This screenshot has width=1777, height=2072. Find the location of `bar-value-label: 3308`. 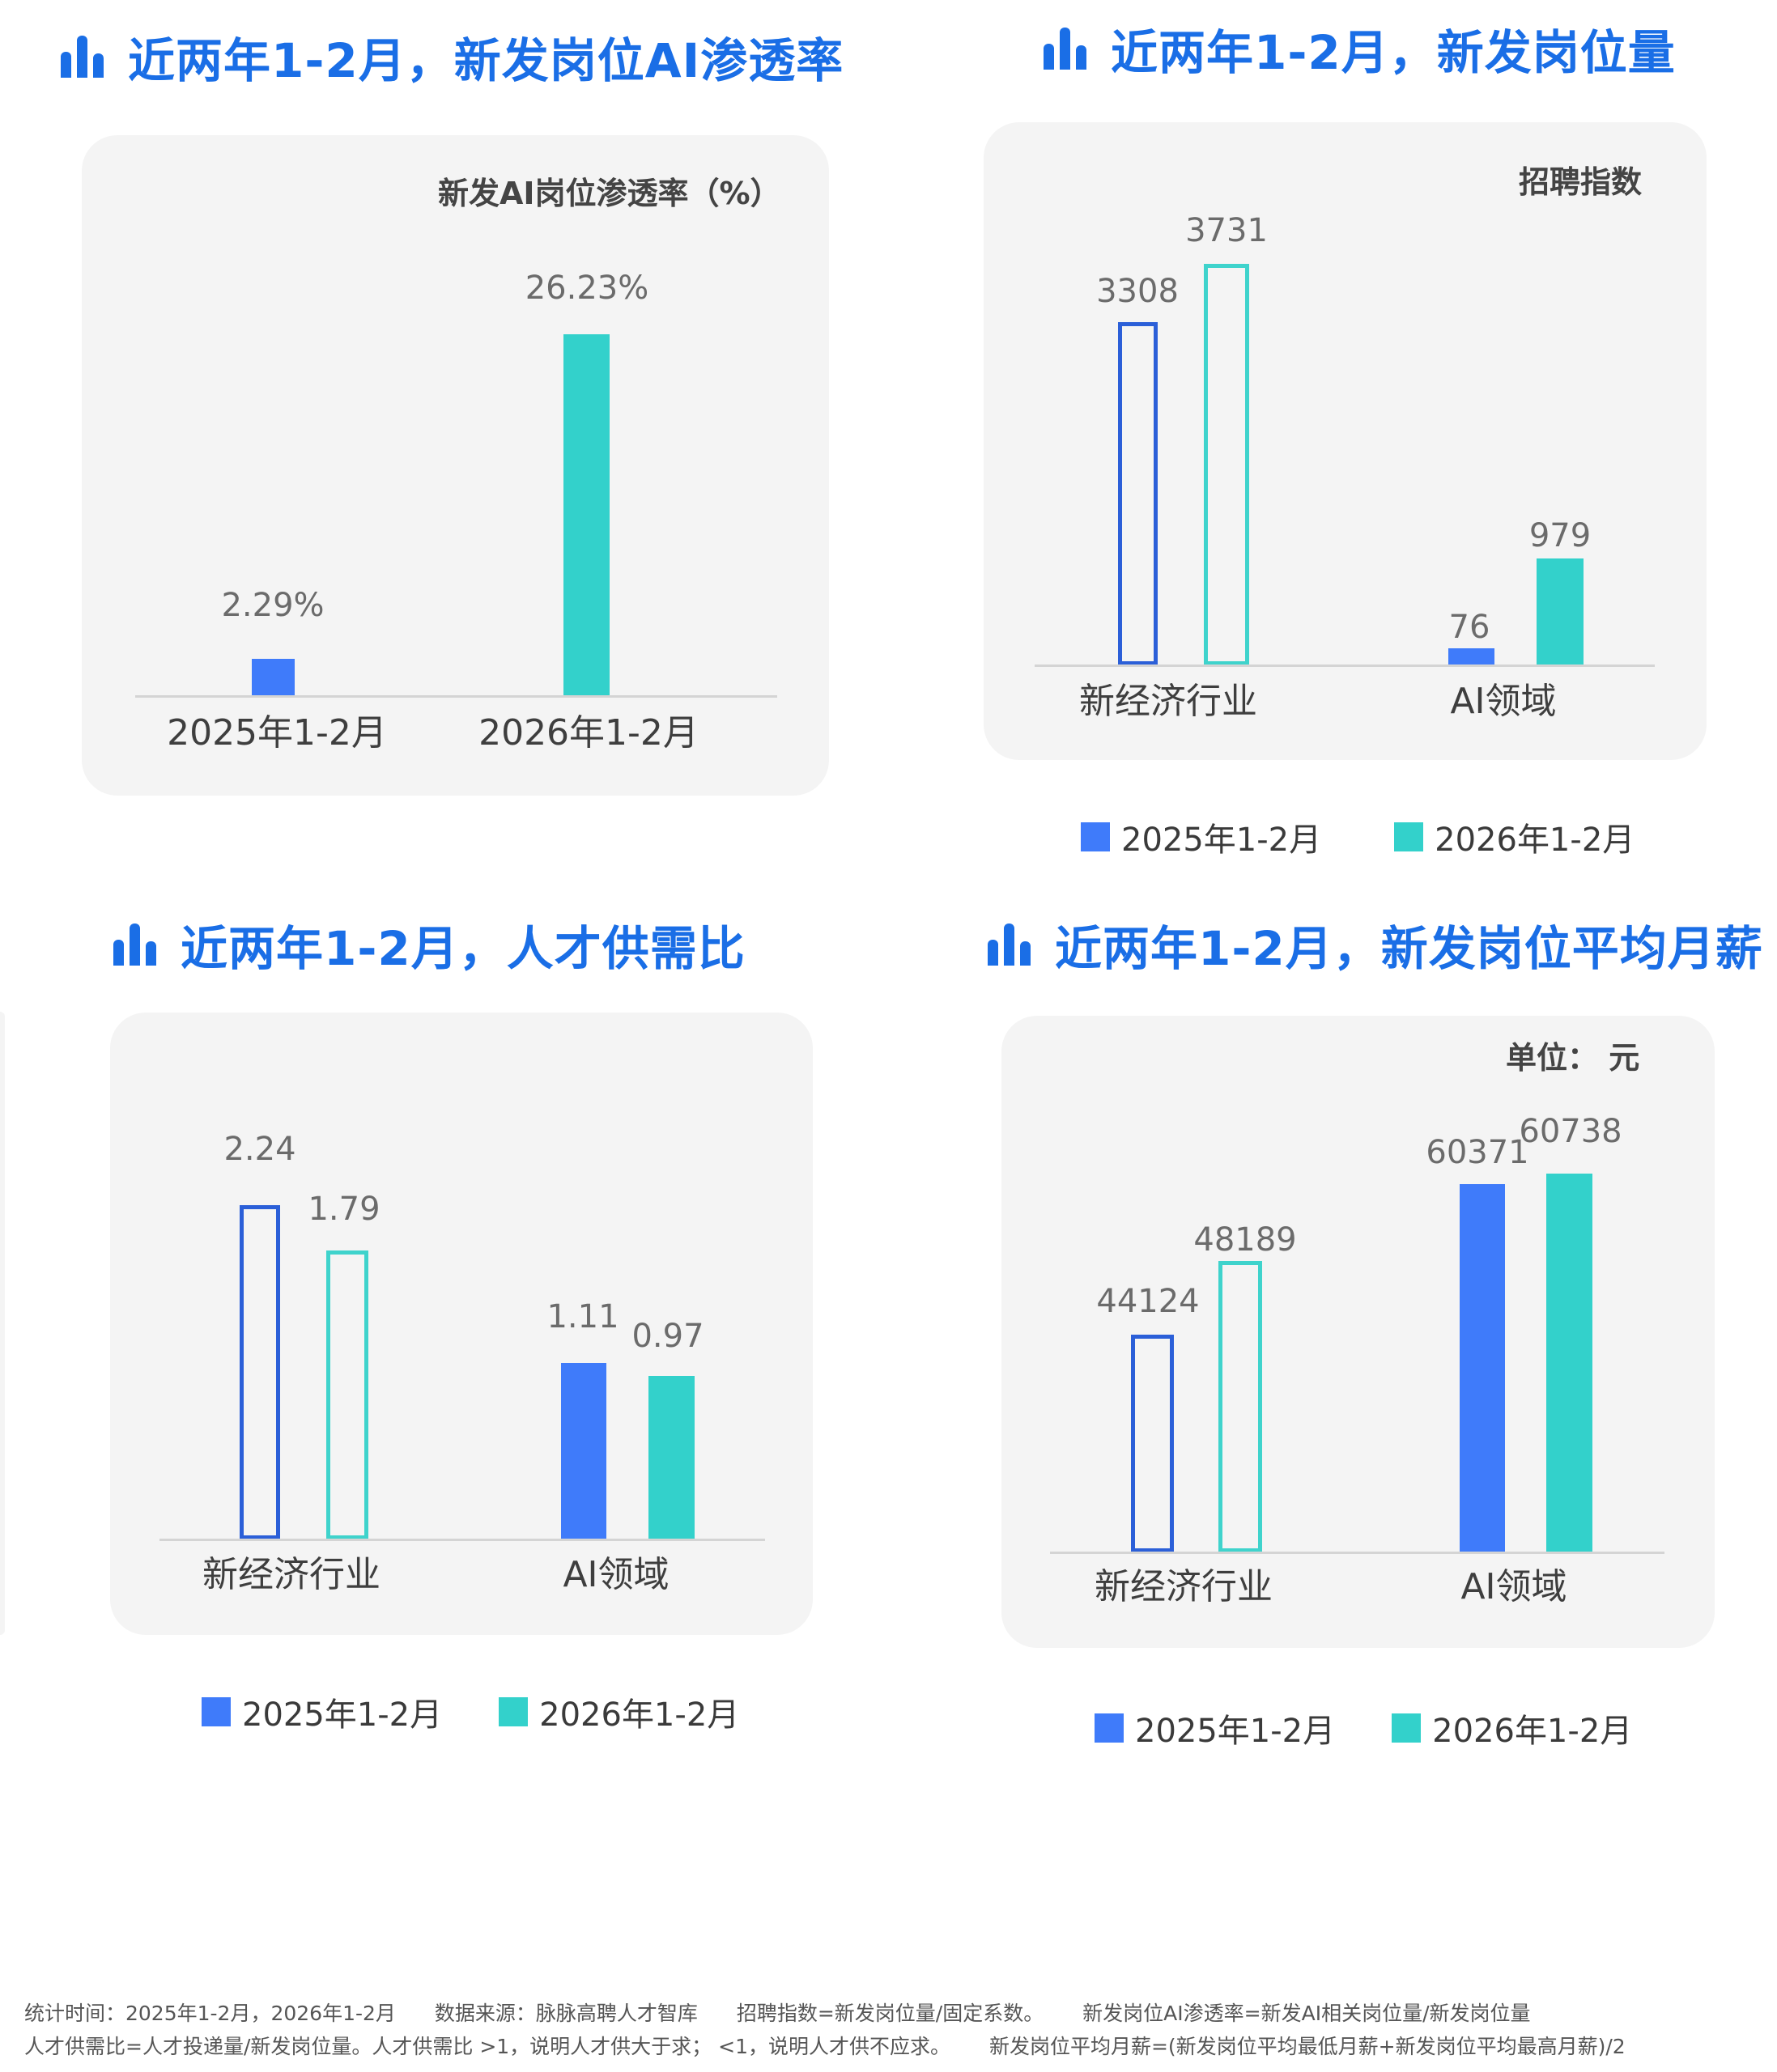

bar-value-label: 3308 is located at coordinates (1137, 291).